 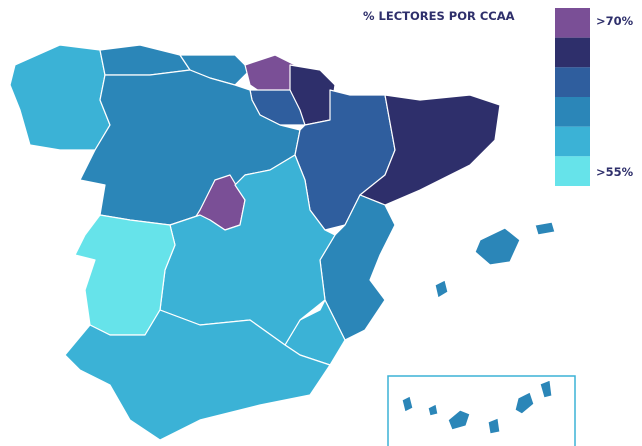 What do you see at coordinates (615, 21) in the screenshot?
I see `legend-top-label: >70%` at bounding box center [615, 21].